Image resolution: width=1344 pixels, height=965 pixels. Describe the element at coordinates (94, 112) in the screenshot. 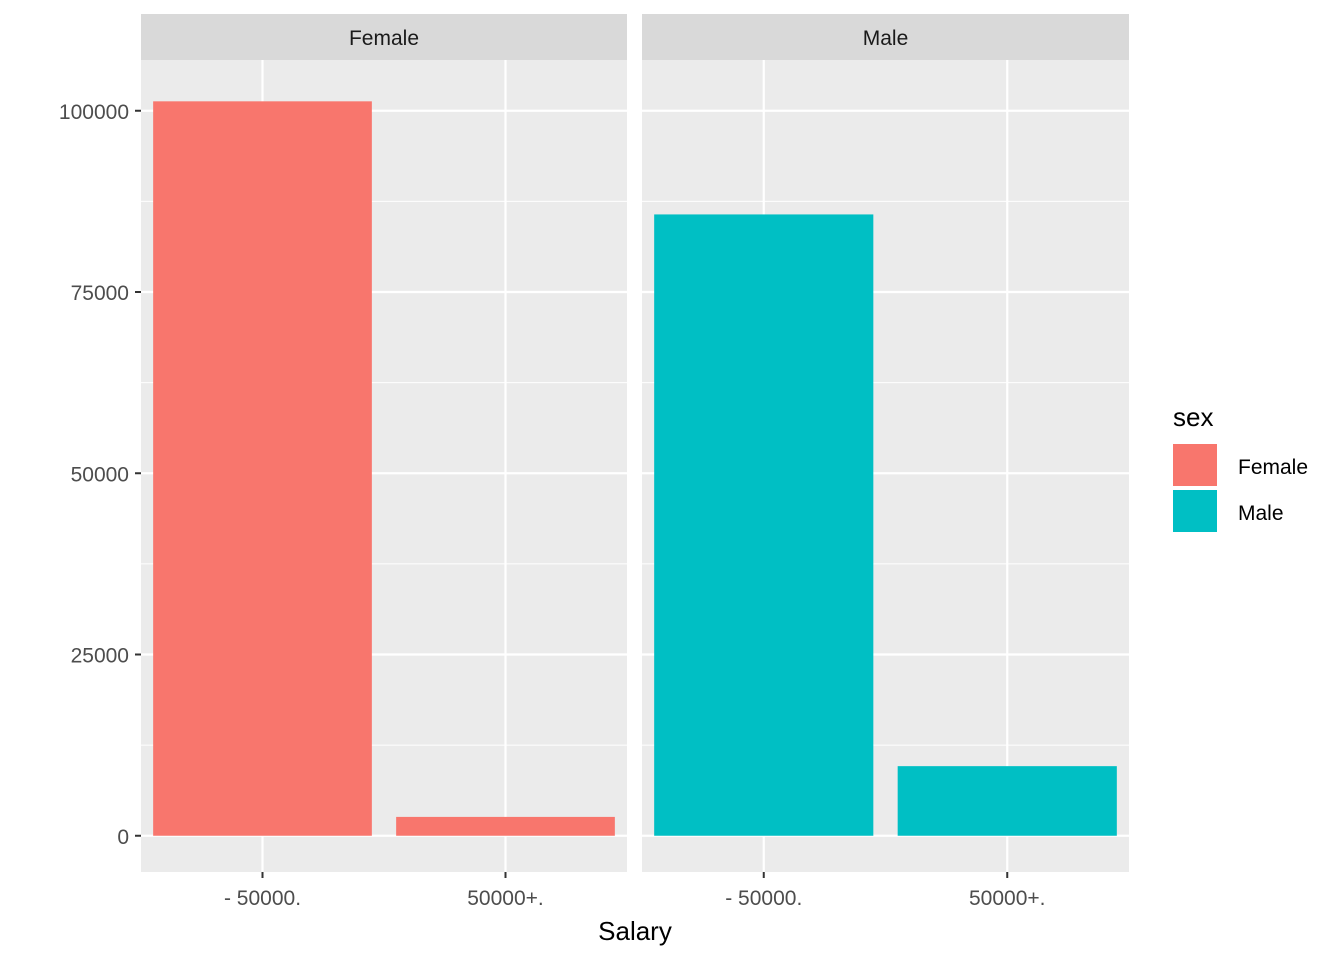

I see `y-tick-label: 100000` at that location.